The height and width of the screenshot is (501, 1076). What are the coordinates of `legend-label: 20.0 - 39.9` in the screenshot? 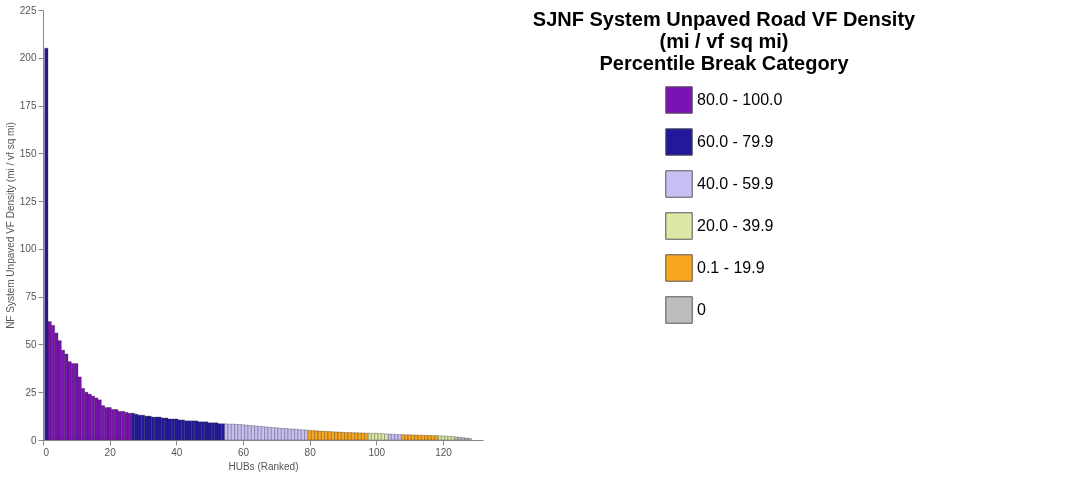 It's located at (735, 225).